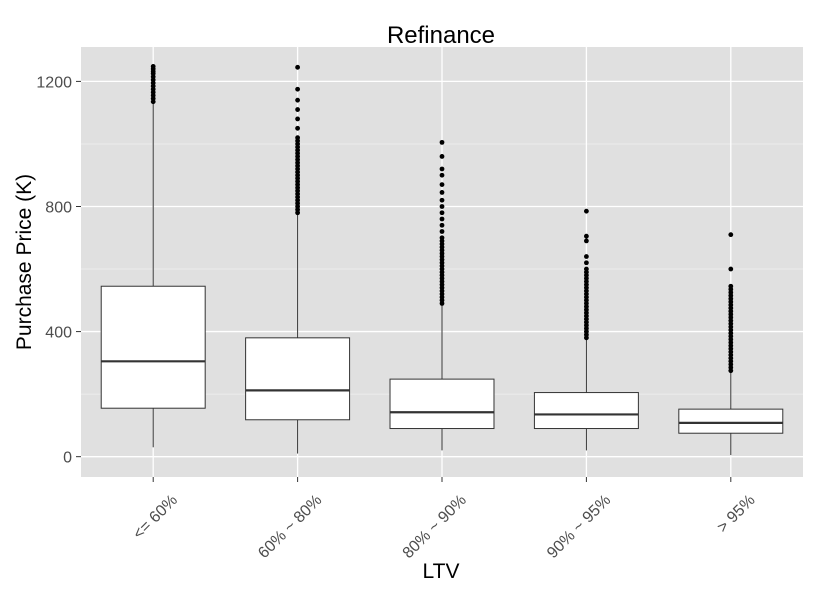 This screenshot has width=821, height=592. What do you see at coordinates (54, 82) in the screenshot?
I see `y-tick-label: 1200` at bounding box center [54, 82].